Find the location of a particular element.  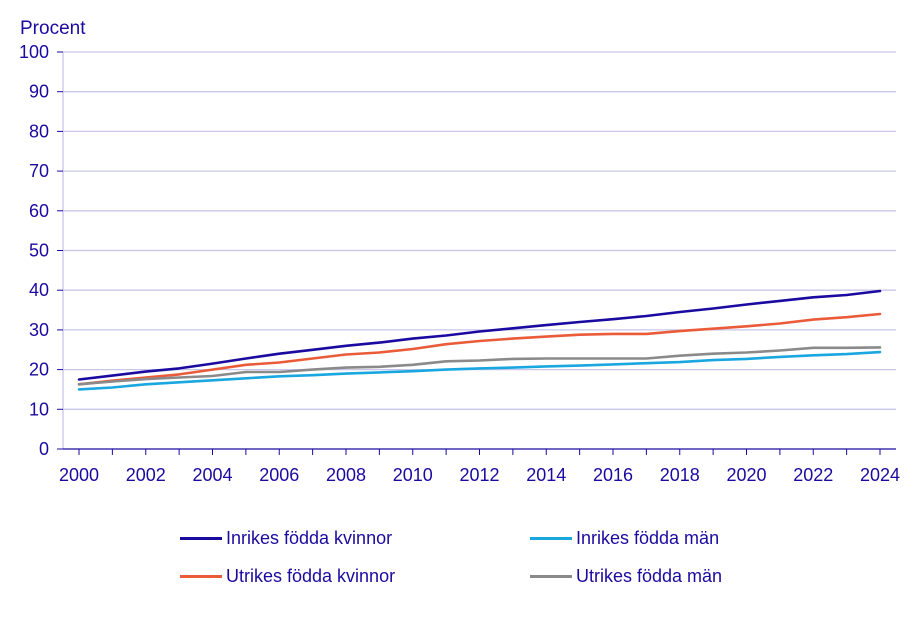

y-tick-label: 50 is located at coordinates (39, 251).